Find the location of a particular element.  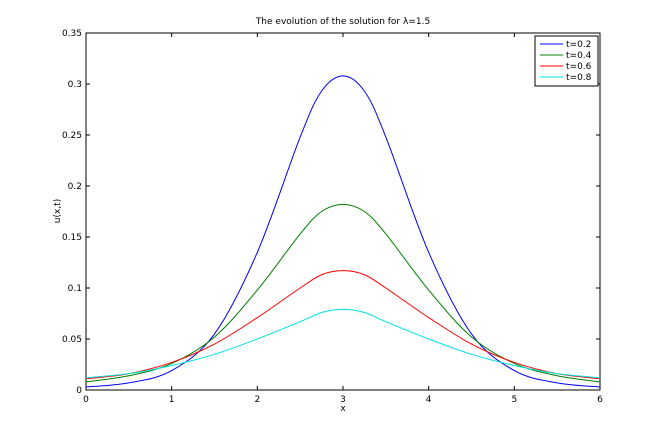

x-tick-label: 2 is located at coordinates (257, 400).